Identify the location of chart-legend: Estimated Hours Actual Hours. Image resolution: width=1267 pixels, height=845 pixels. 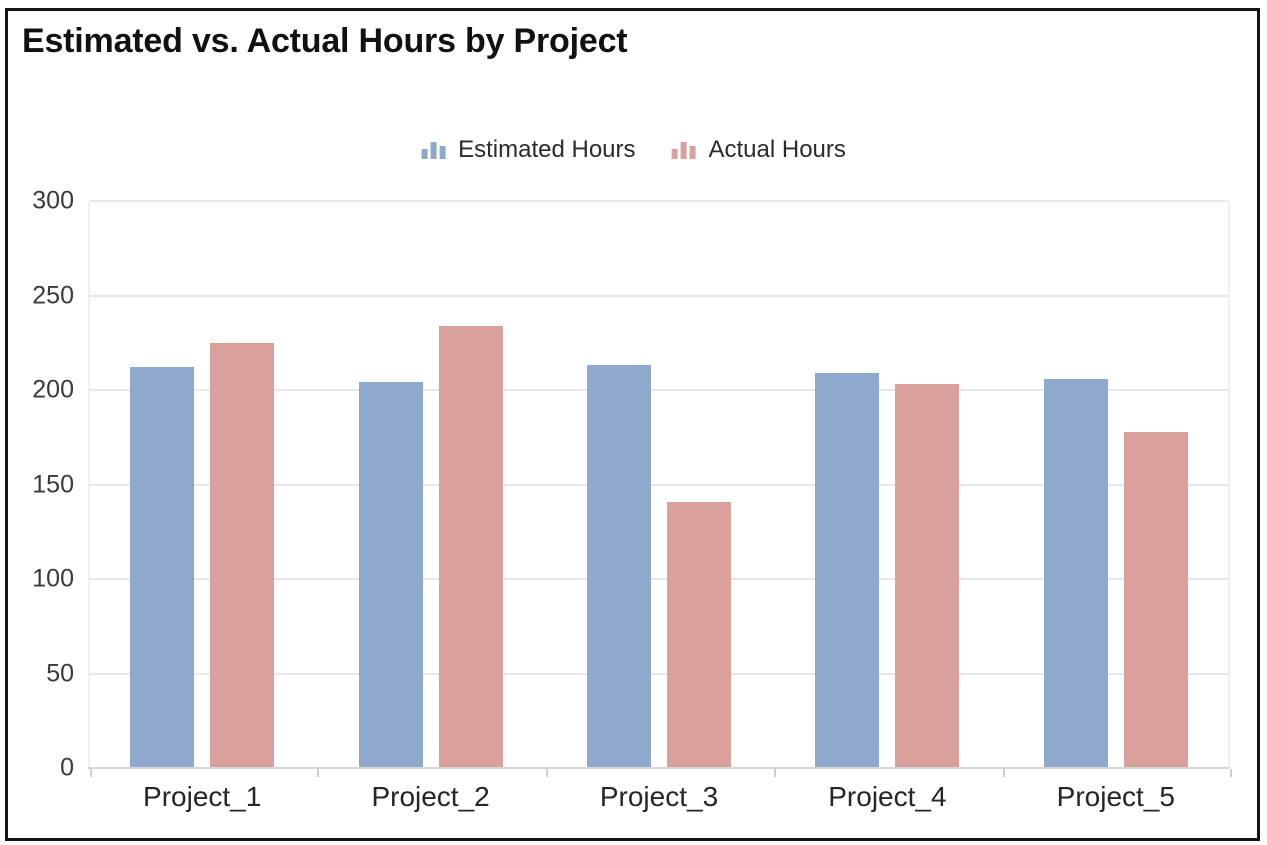
(633, 150).